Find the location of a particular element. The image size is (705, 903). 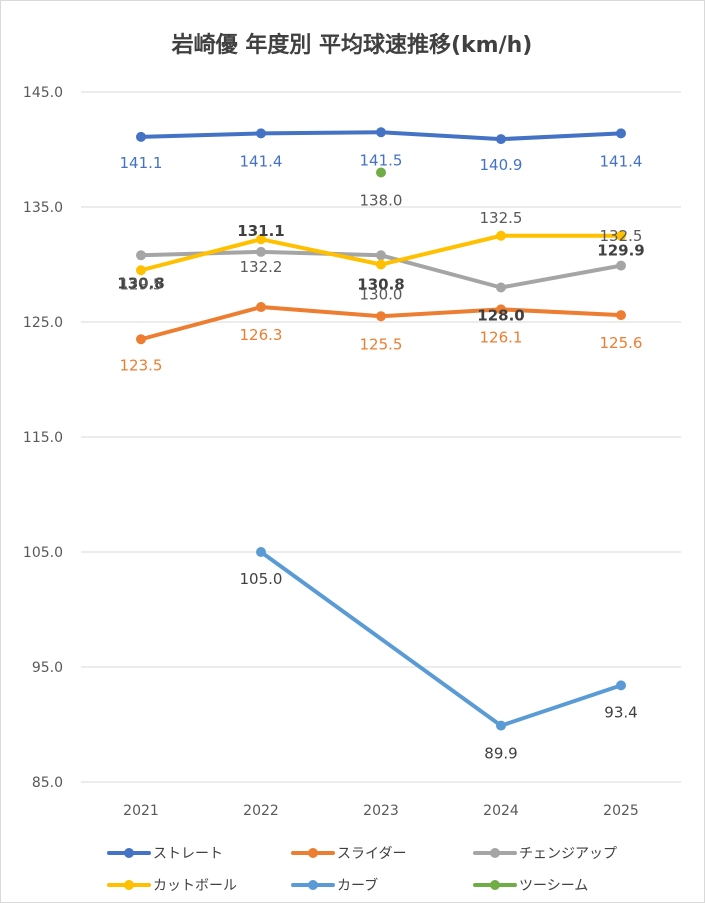

data-label: 132.2 is located at coordinates (261, 267).